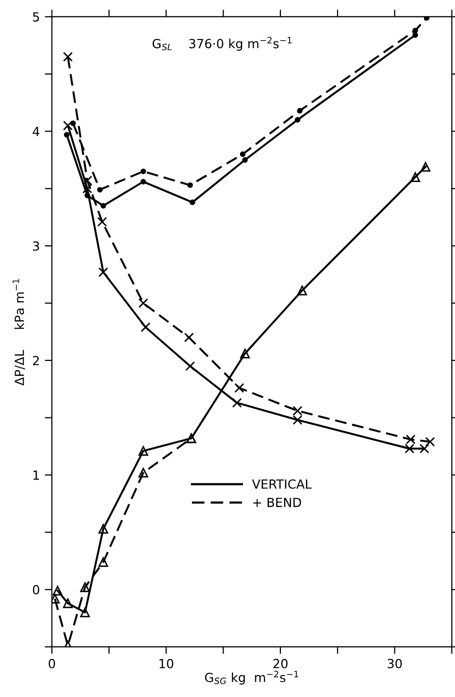 The image size is (455, 697). I want to click on y-tick-label: 1, so click(36, 475).